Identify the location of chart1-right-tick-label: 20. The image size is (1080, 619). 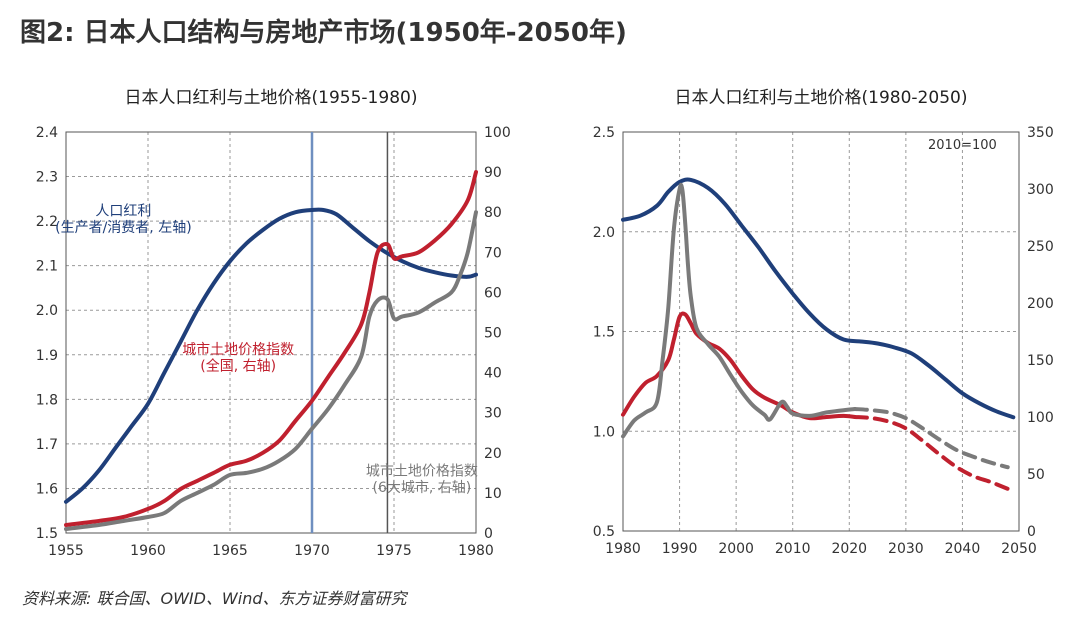
(493, 454).